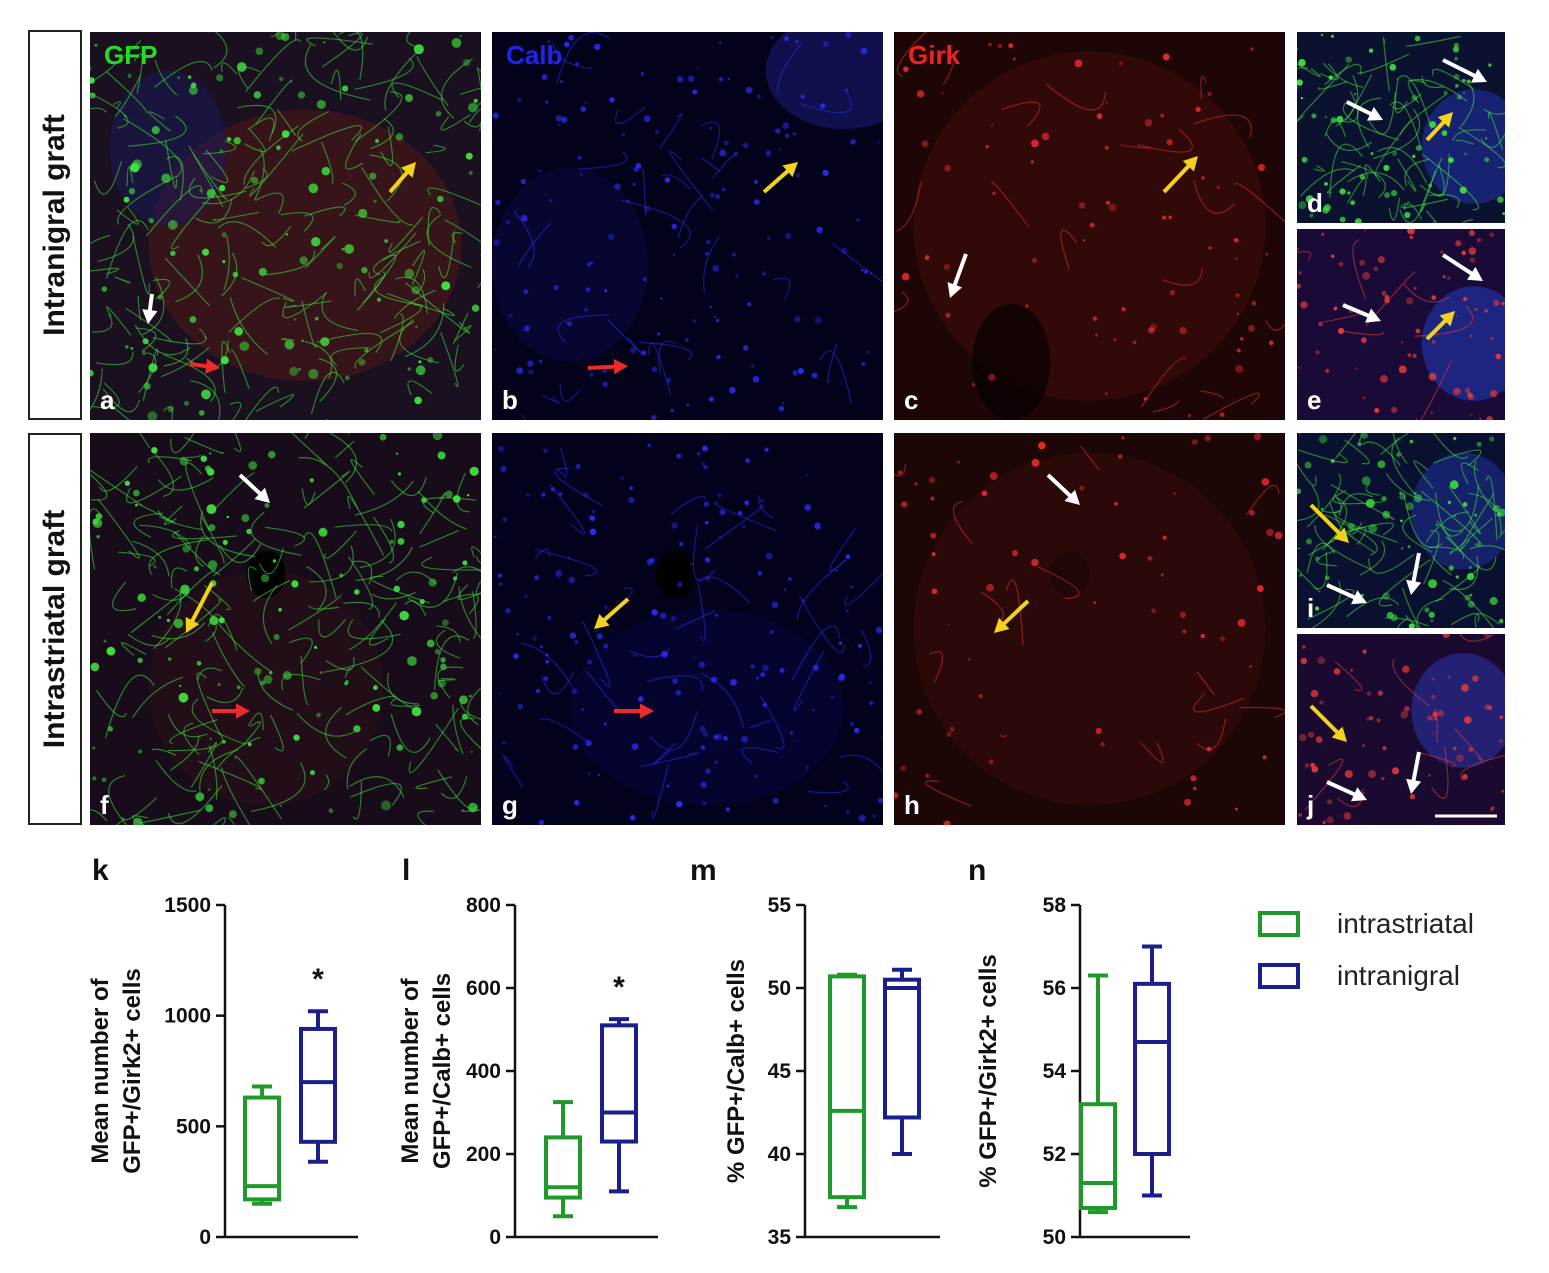 This screenshot has width=1549, height=1273. Describe the element at coordinates (534, 55) in the screenshot. I see `channel-label-calb: Calb` at that location.